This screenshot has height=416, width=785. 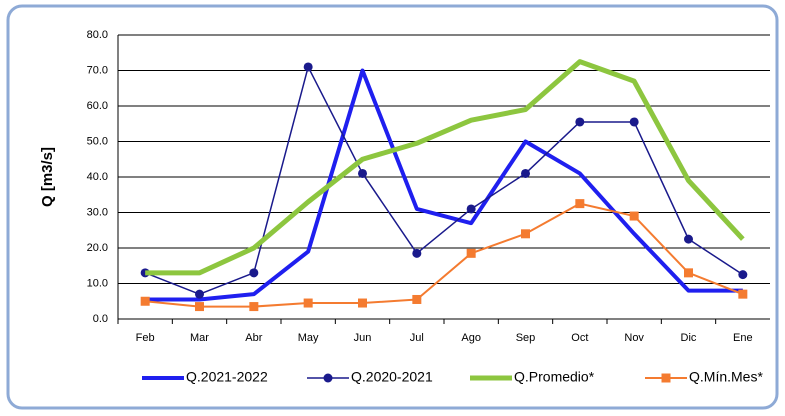 I want to click on x-tick-label: Ago, so click(x=471, y=338).